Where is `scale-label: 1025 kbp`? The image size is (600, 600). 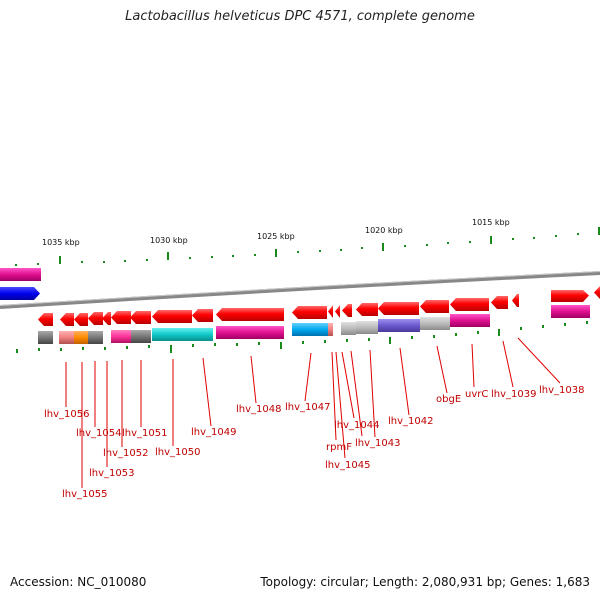 scale-label: 1025 kbp is located at coordinates (276, 236).